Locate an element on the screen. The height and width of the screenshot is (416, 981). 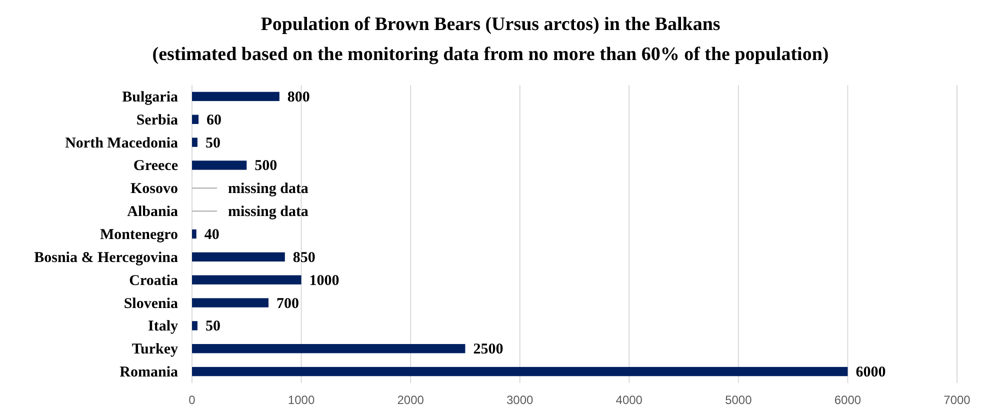
y-tick-label: Italy is located at coordinates (163, 326).